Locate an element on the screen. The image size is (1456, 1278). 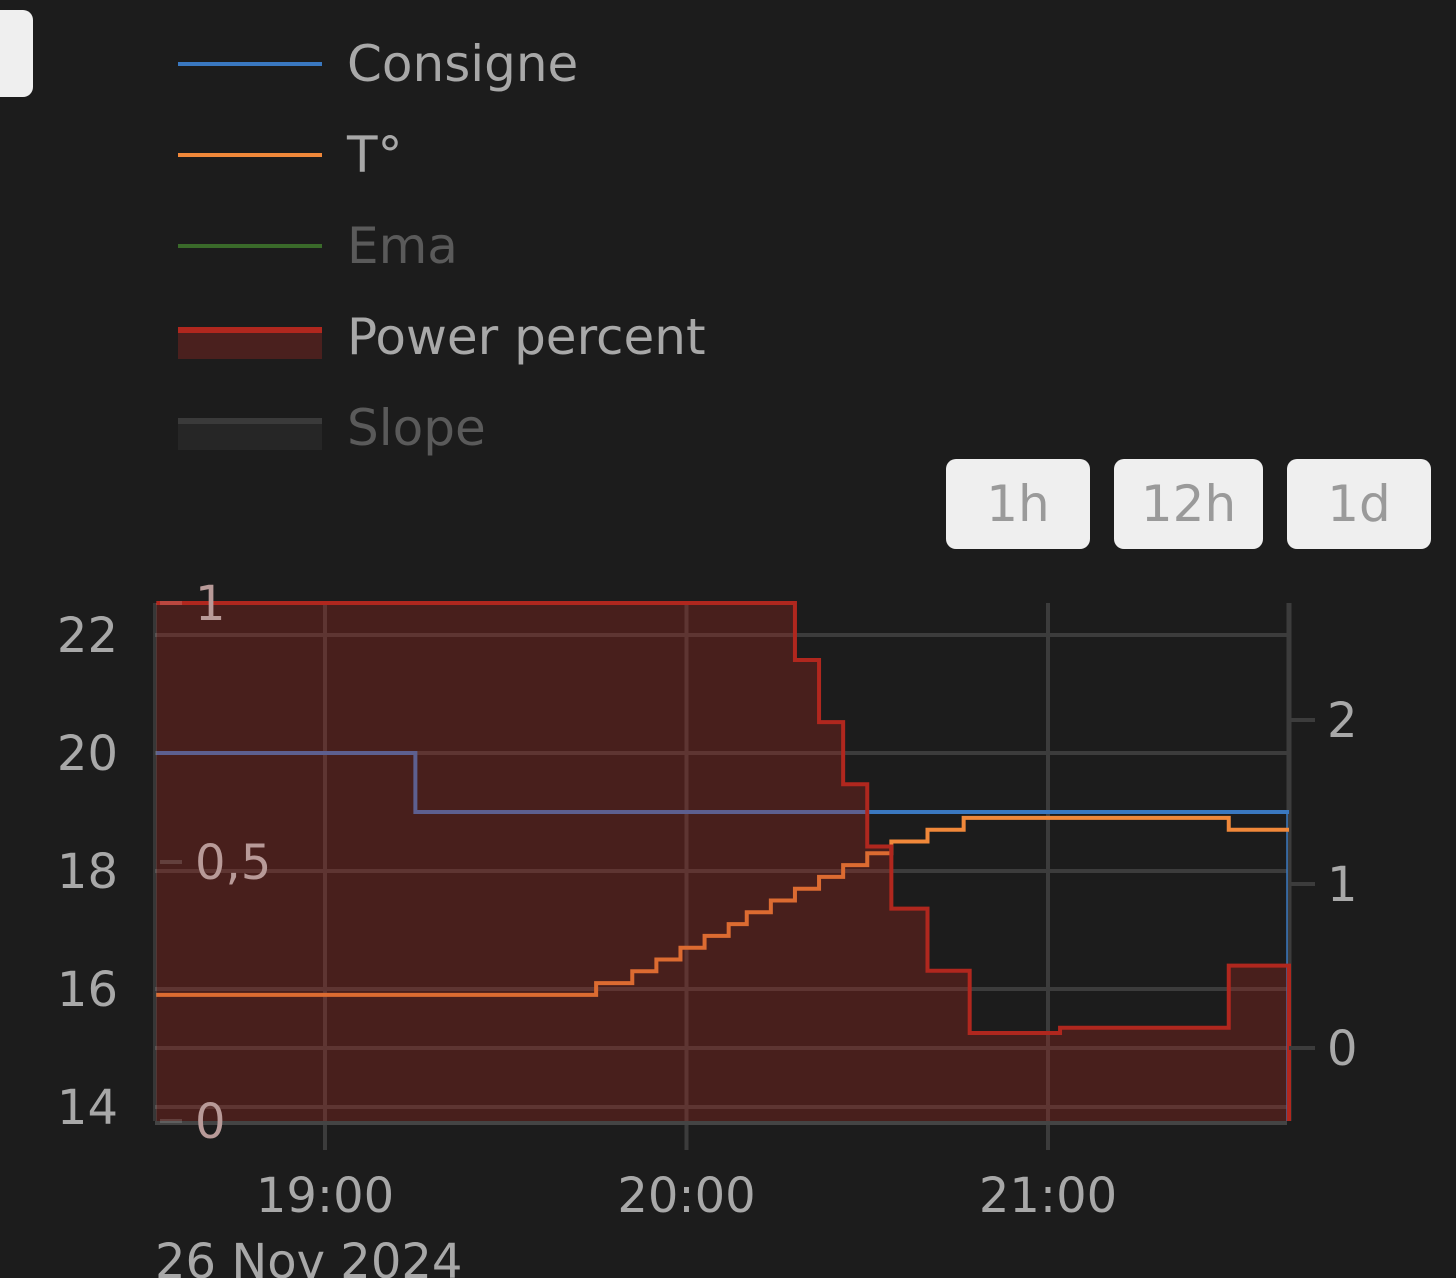
power-percent-swatch is located at coordinates (250, 330).